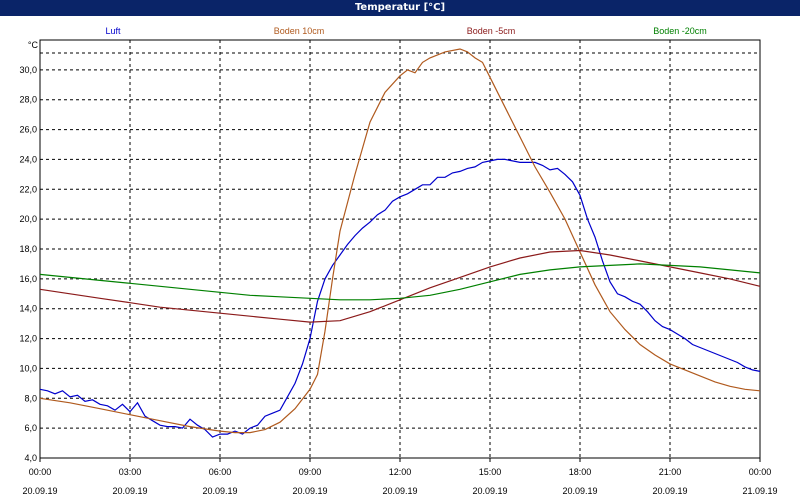 The width and height of the screenshot is (800, 500). I want to click on x-tick-time: 09:00, so click(310, 472).